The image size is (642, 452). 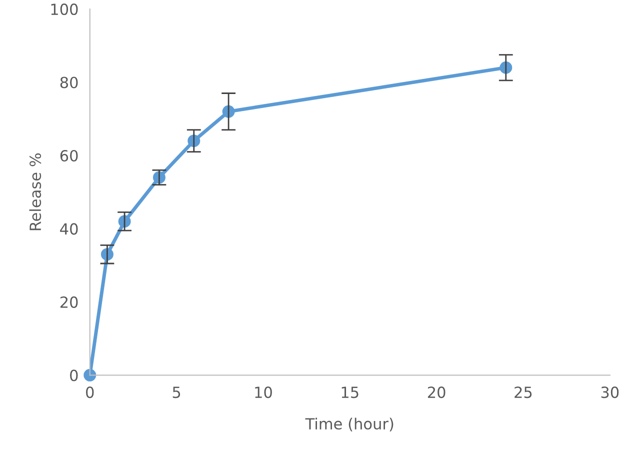 What do you see at coordinates (74, 376) in the screenshot?
I see `y-tick-label: 0` at bounding box center [74, 376].